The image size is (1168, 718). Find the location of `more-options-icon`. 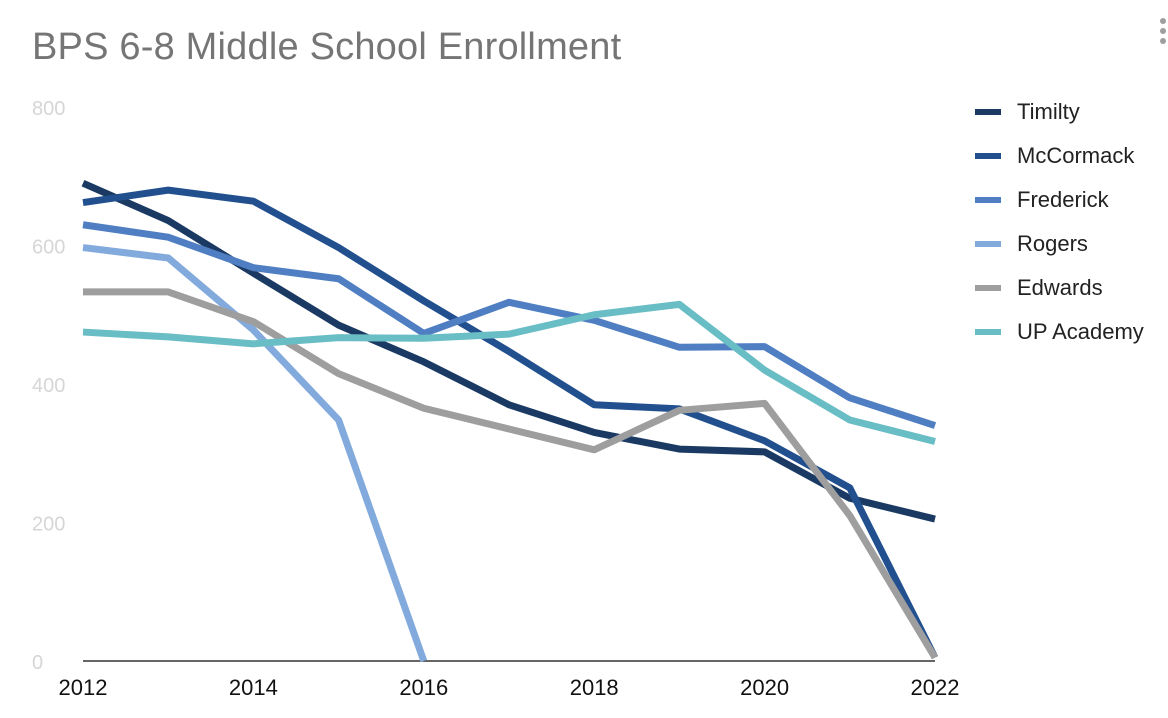

more-options-icon is located at coordinates (1163, 32).